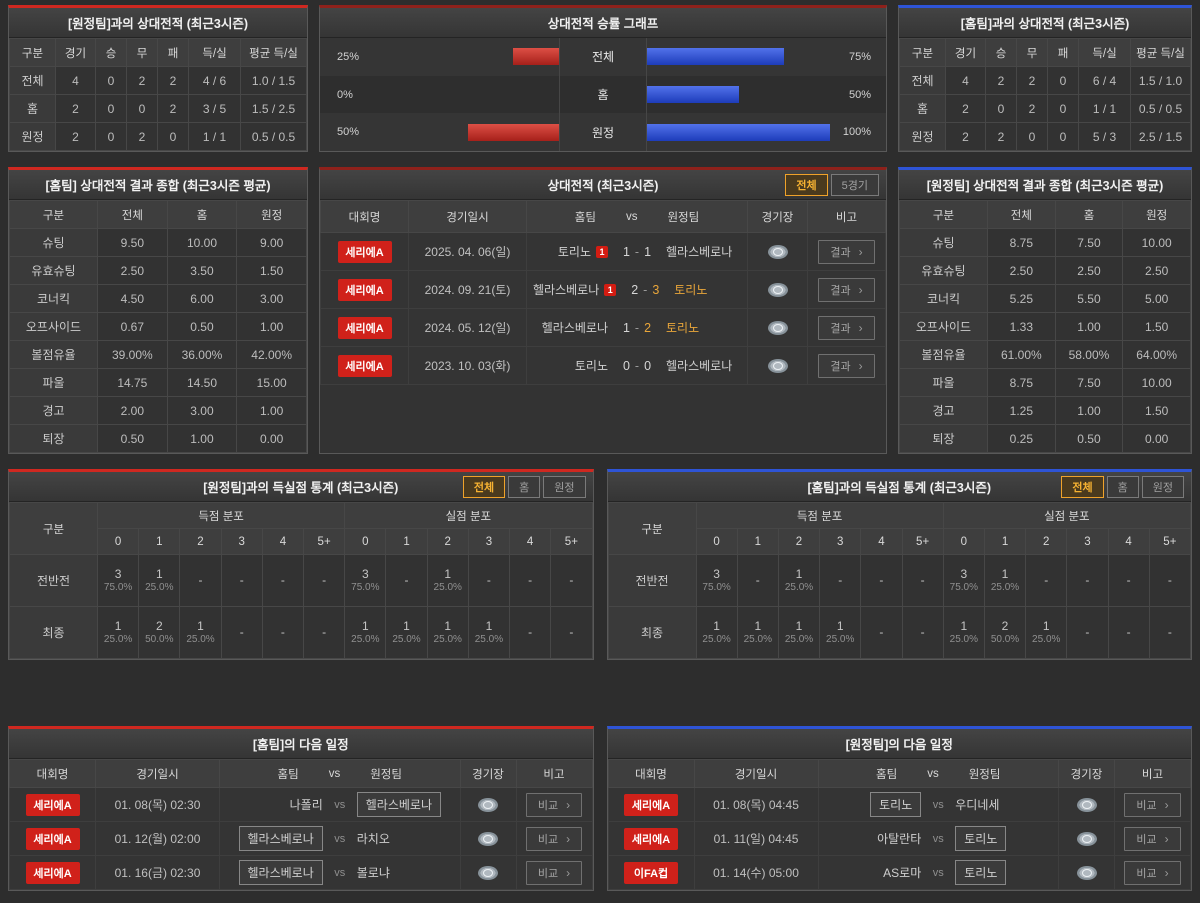 The image size is (1200, 903). I want to click on panel-title: 상대전적 (최근3시즌) 전체 5경기, so click(603, 185).